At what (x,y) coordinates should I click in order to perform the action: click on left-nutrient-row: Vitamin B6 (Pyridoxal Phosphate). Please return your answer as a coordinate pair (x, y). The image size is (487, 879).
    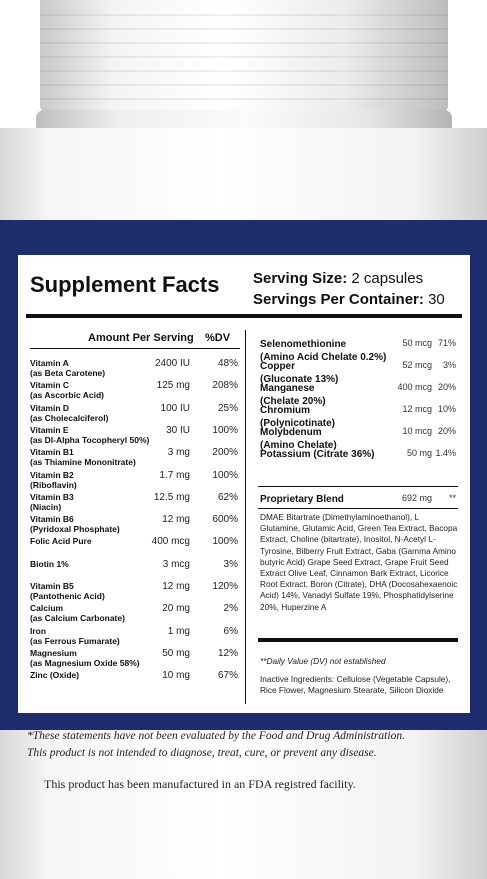
    Looking at the image, I should click on (75, 524).